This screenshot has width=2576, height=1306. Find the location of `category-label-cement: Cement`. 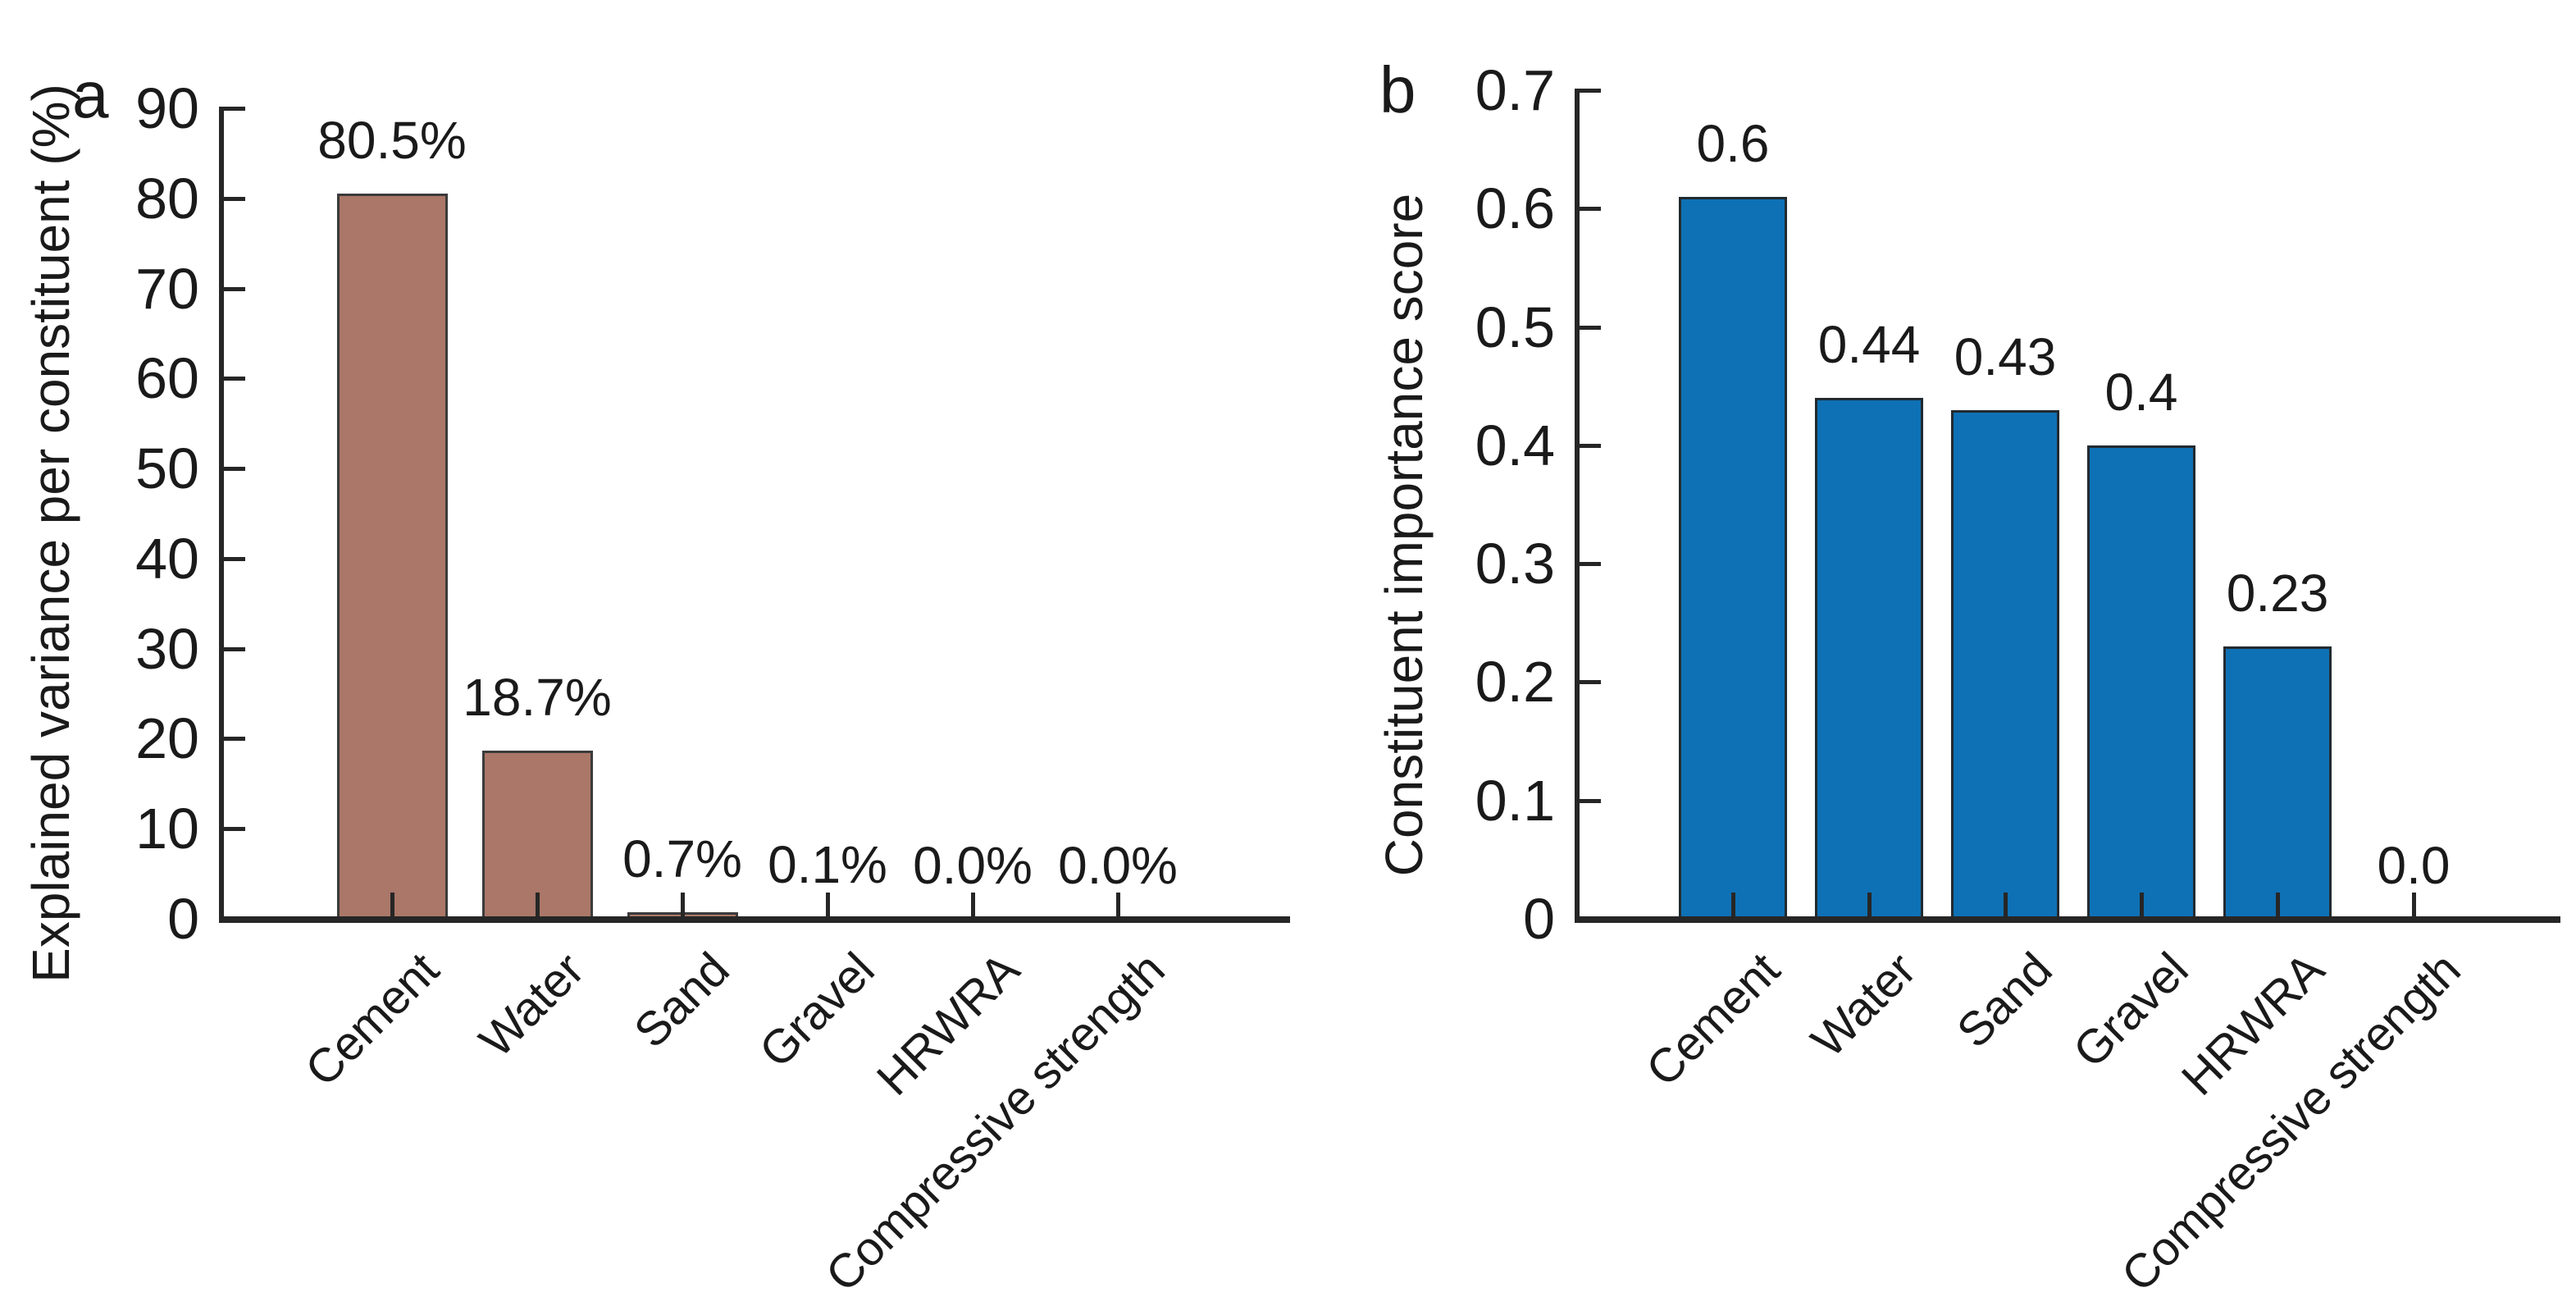

category-label-cement: Cement is located at coordinates (1712, 1020).